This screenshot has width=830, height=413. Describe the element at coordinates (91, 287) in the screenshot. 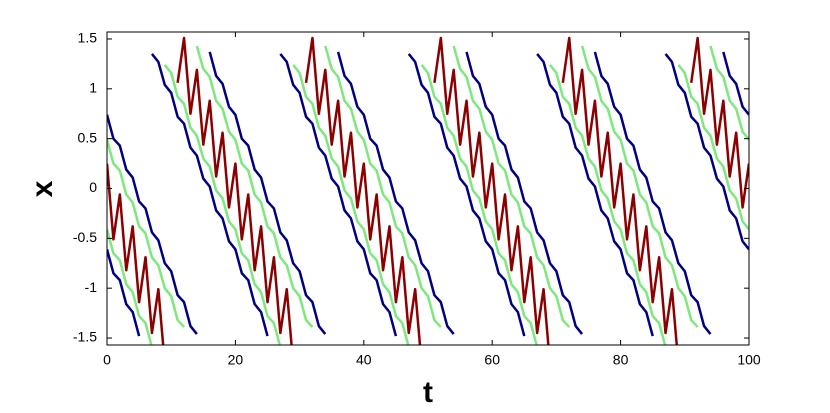

I see `y-tick-label: -1` at that location.